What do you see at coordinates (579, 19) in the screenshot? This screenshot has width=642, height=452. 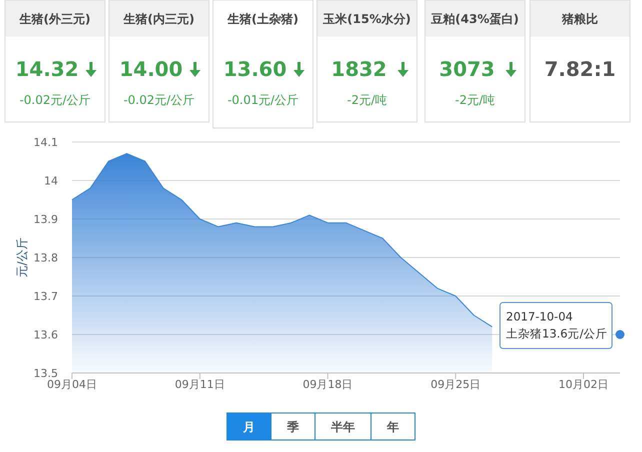 I see `text: 猪粮比` at bounding box center [579, 19].